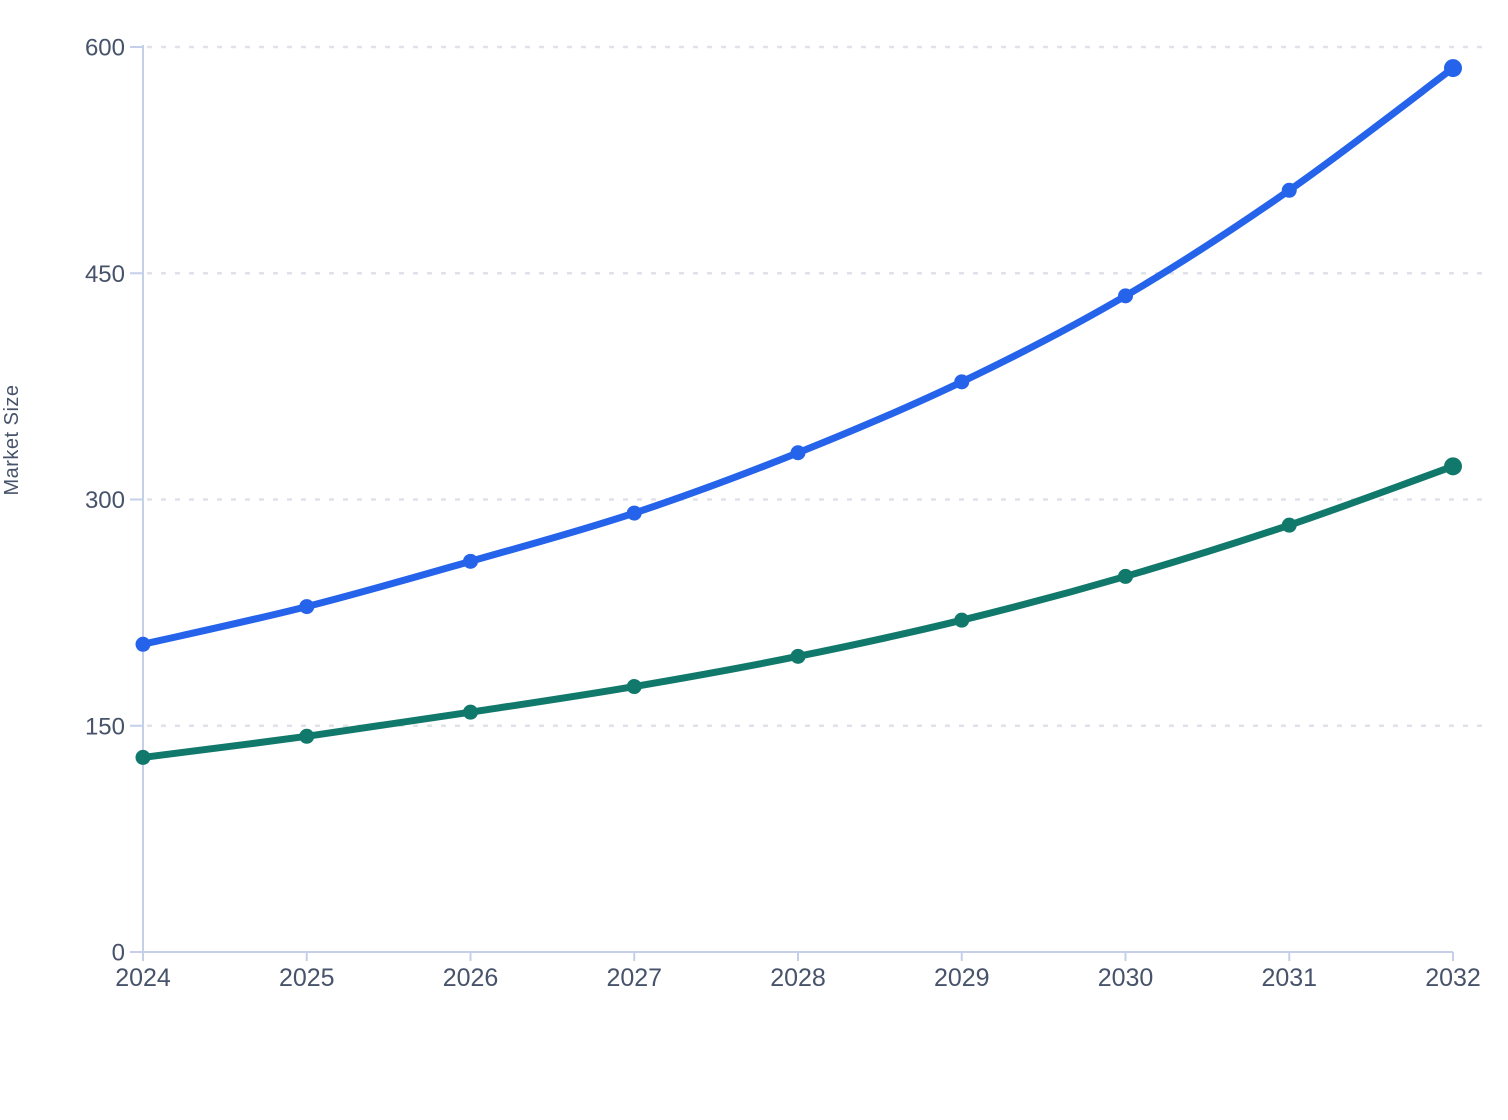 This screenshot has width=1508, height=1120. Describe the element at coordinates (798, 453) in the screenshot. I see `series-blue-point-2028` at that location.